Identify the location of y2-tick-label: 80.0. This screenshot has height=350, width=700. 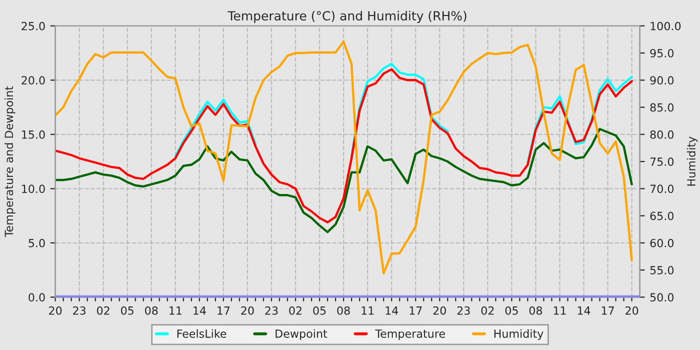
(662, 134).